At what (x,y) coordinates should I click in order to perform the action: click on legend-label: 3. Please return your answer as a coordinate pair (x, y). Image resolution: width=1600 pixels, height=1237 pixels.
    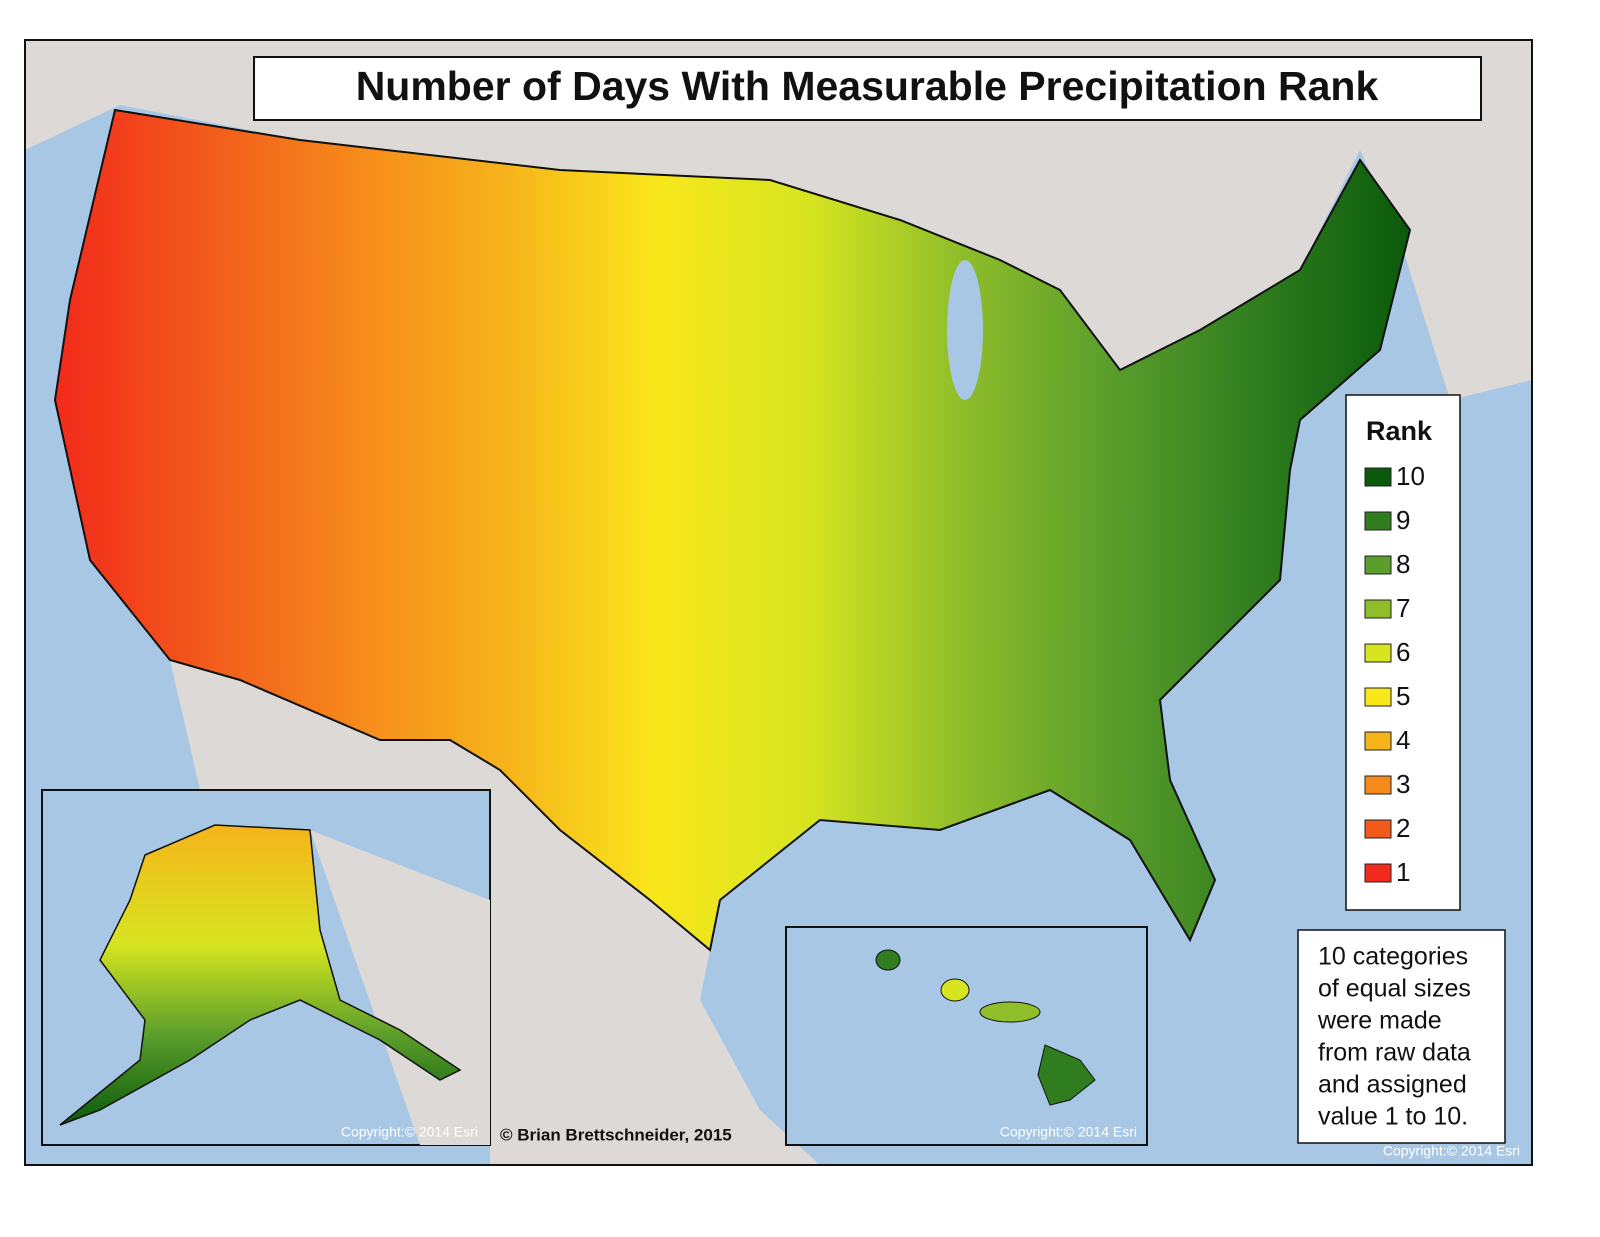
    Looking at the image, I should click on (1403, 784).